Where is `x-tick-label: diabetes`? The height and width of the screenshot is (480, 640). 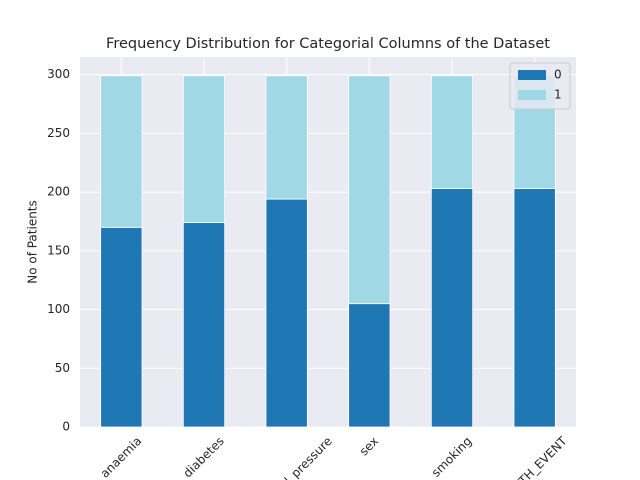
x-tick-label: diabetes is located at coordinates (203, 457).